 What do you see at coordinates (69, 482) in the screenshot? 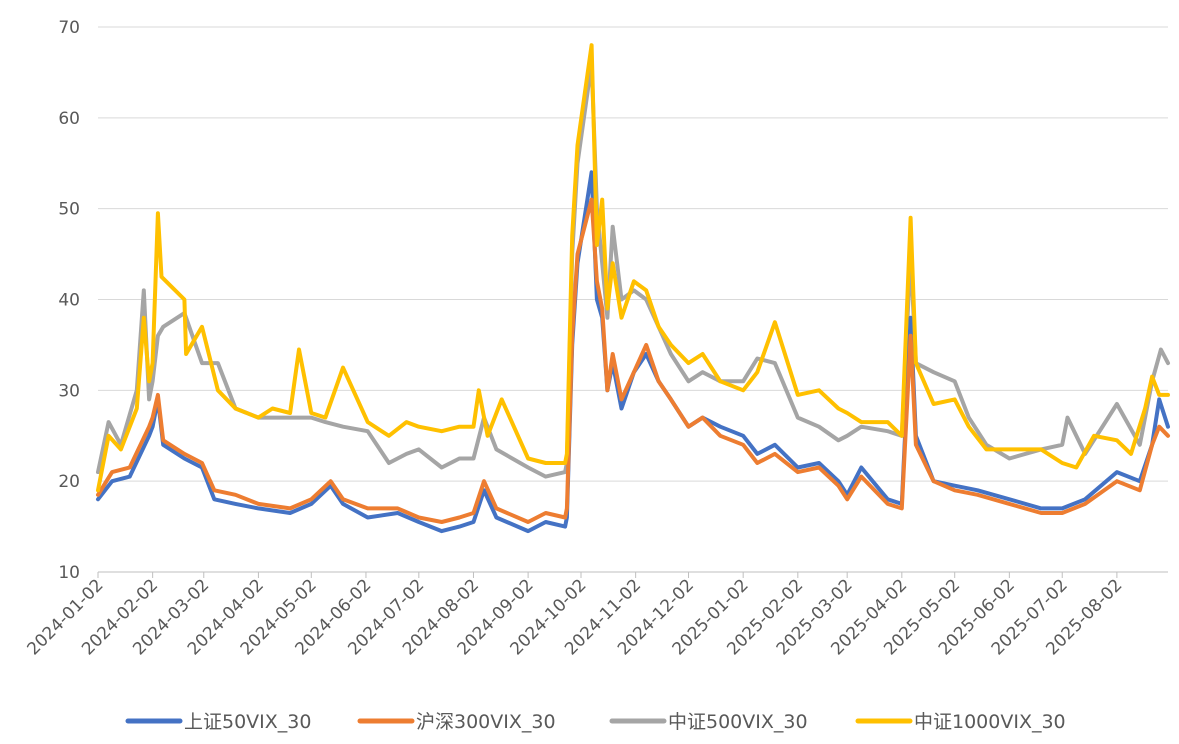
I see `y-tick-label: 20` at bounding box center [69, 482].